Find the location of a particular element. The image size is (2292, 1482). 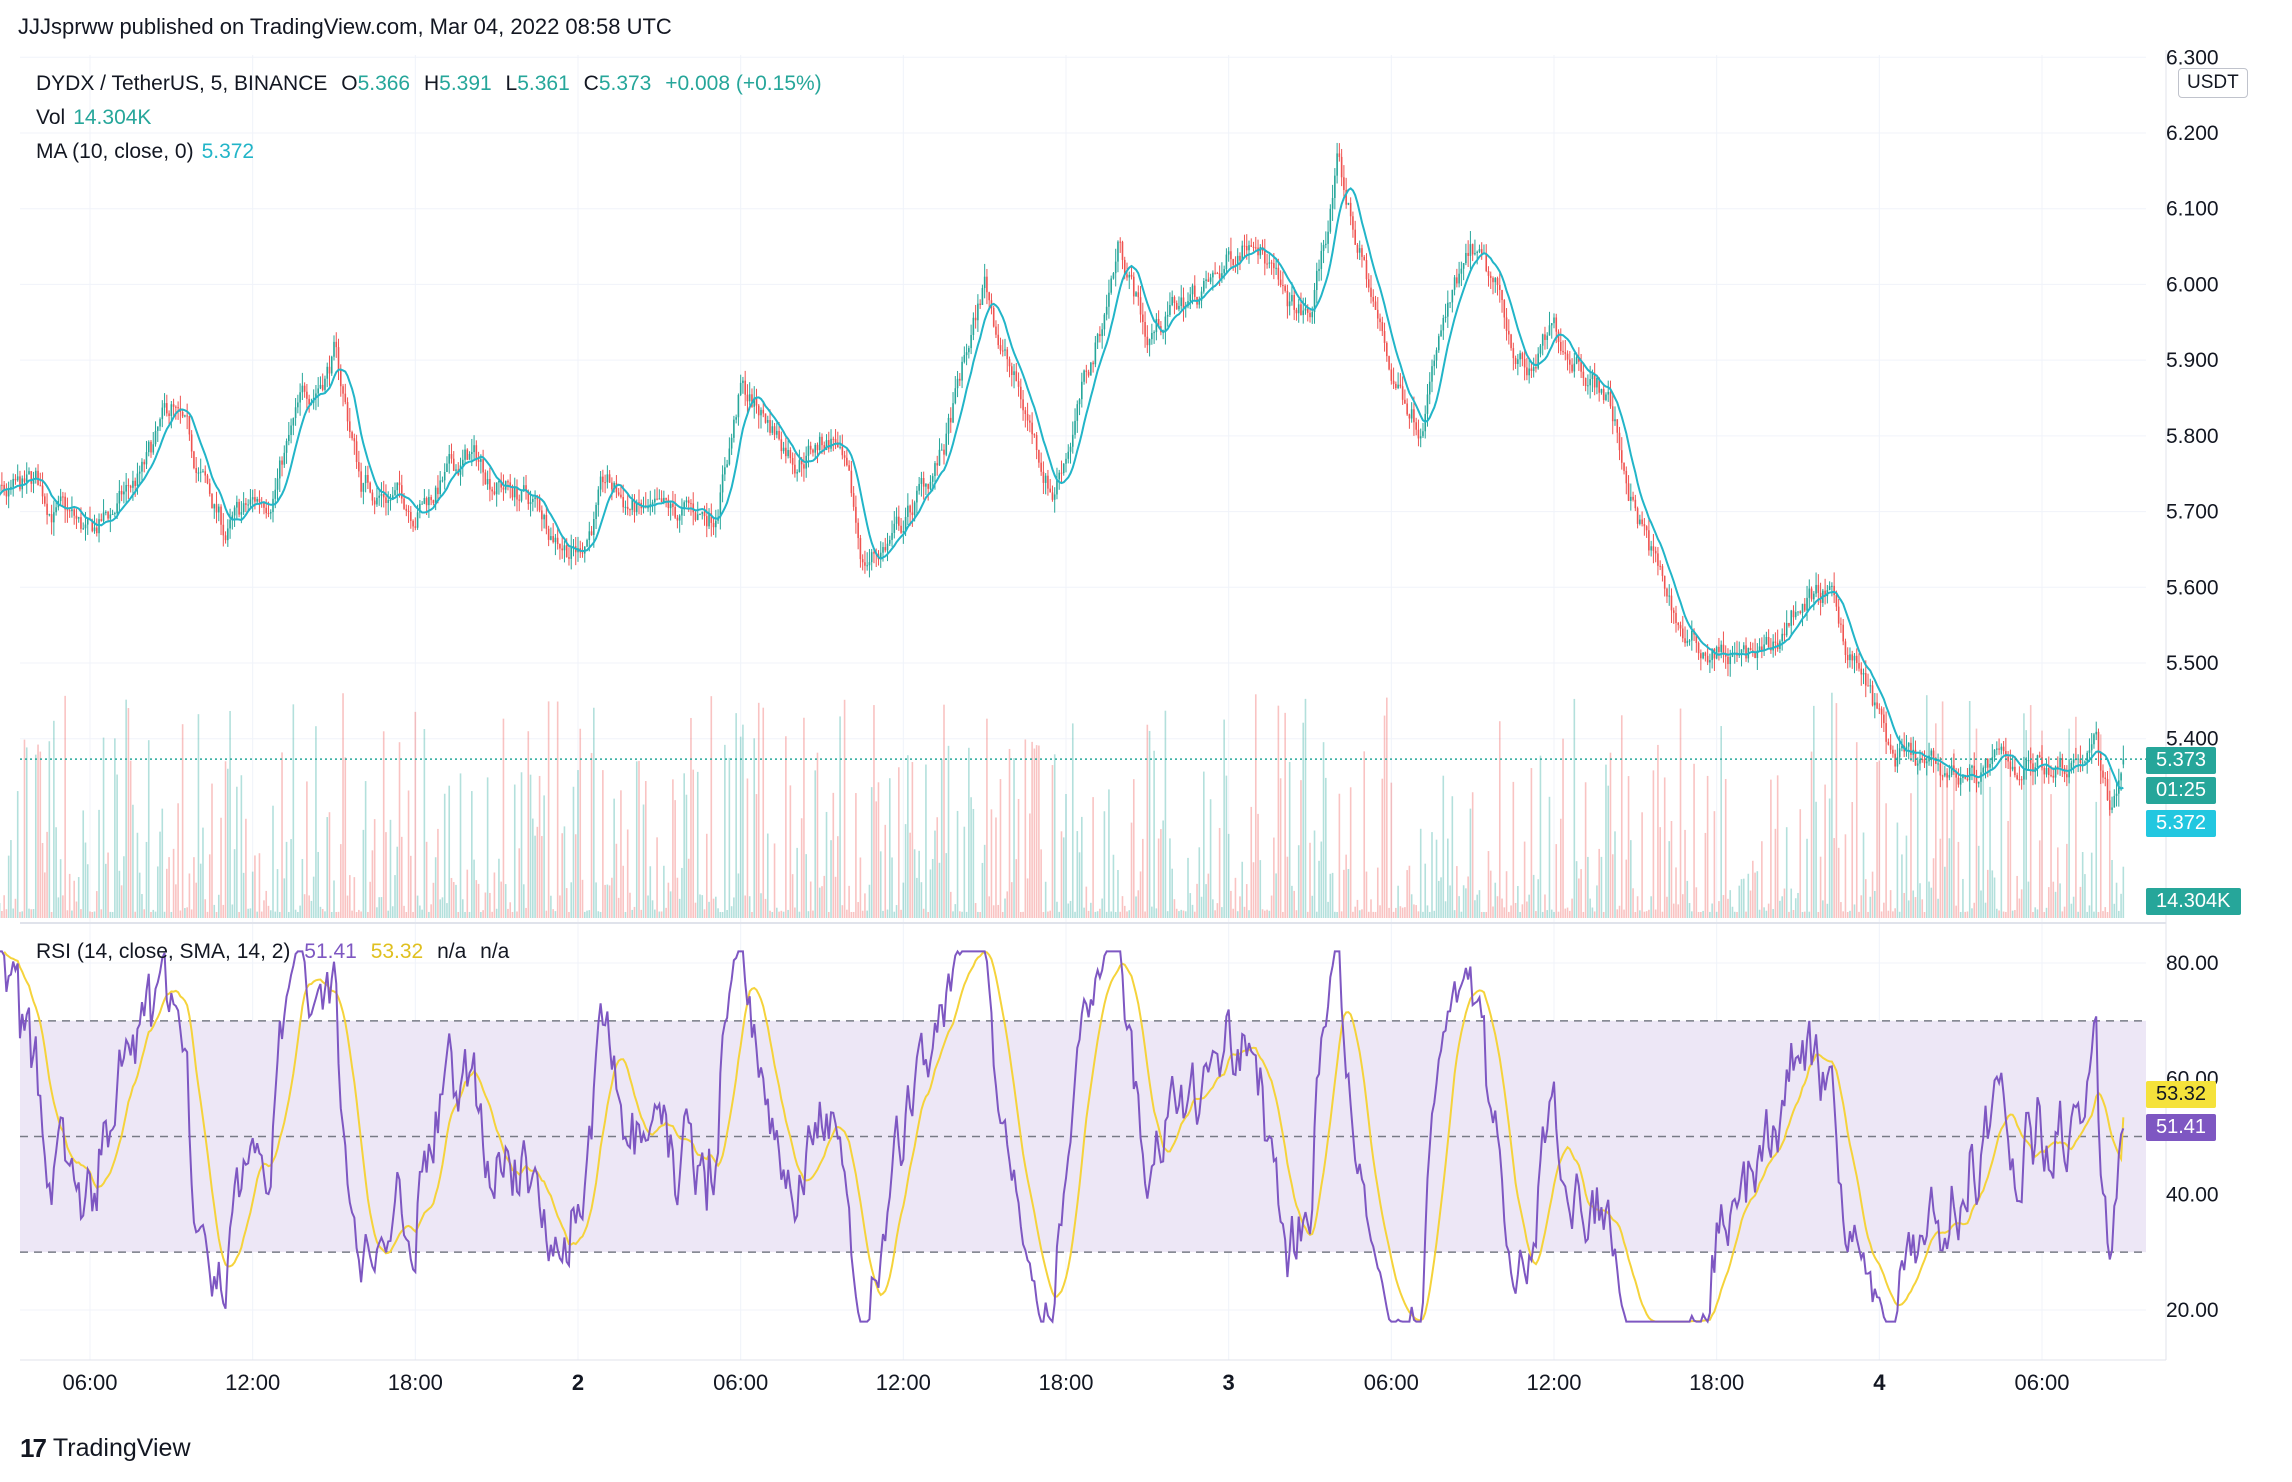

ma-value: 5.372 is located at coordinates (228, 151).